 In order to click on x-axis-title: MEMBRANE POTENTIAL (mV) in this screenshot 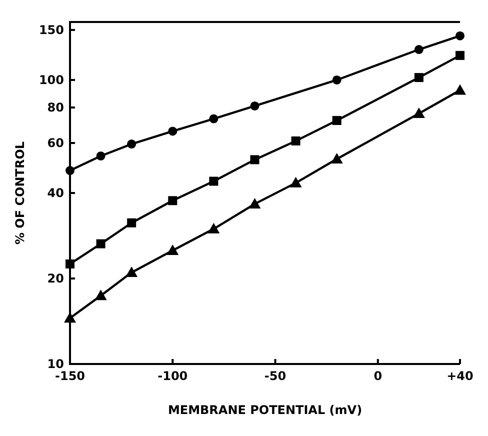, I will do `click(265, 410)`.